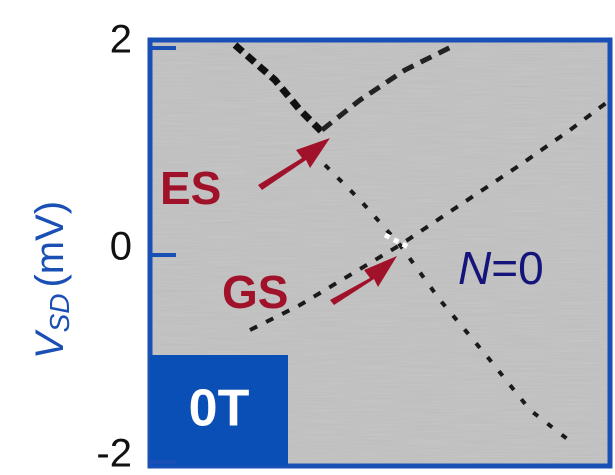 Image resolution: width=615 pixels, height=475 pixels. Describe the element at coordinates (50, 344) in the screenshot. I see `y-label-symbol: V` at that location.